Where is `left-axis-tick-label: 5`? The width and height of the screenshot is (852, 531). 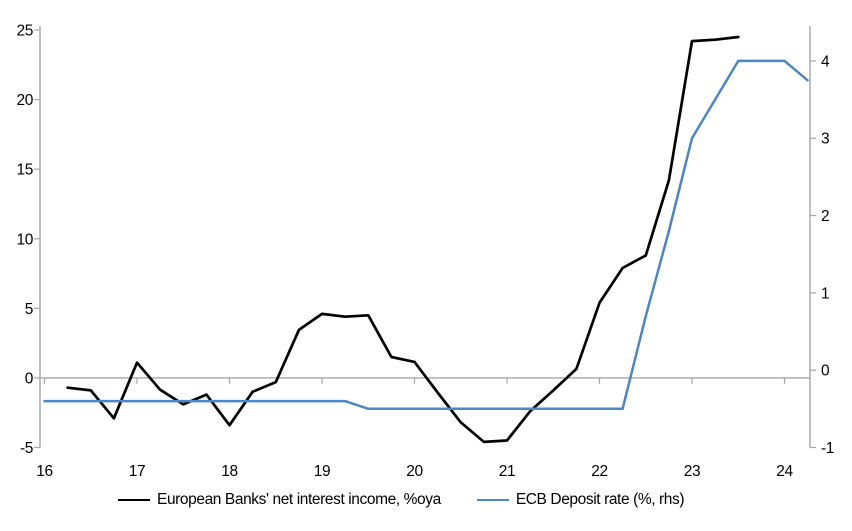
left-axis-tick-label: 5 is located at coordinates (29, 309).